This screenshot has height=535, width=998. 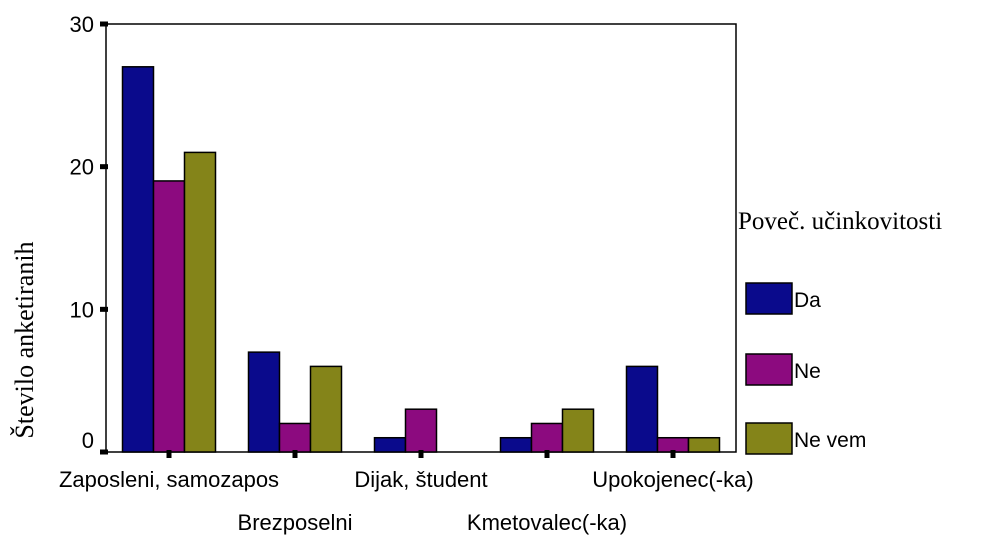 What do you see at coordinates (88, 440) in the screenshot?
I see `y-tick-label: 0` at bounding box center [88, 440].